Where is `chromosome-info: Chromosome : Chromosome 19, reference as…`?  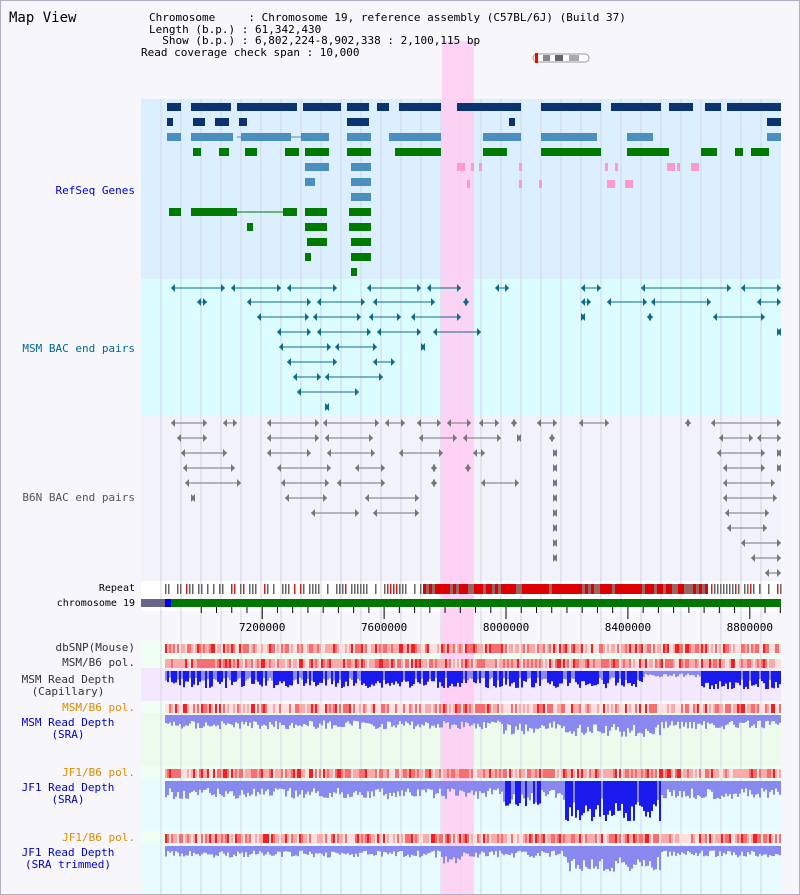 chromosome-info: Chromosome : Chromosome 19, reference as… is located at coordinates (387, 17).